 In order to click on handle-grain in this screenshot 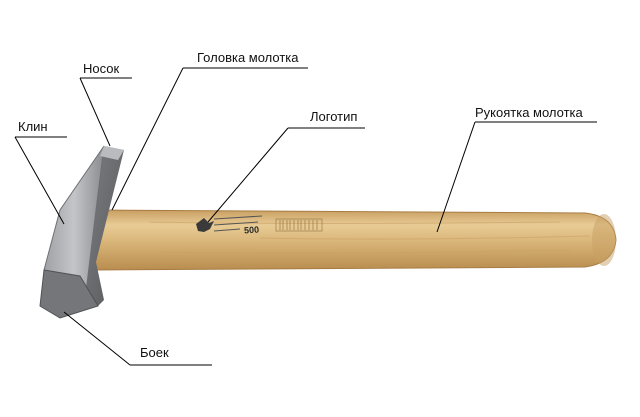, I will do `click(370, 237)`.